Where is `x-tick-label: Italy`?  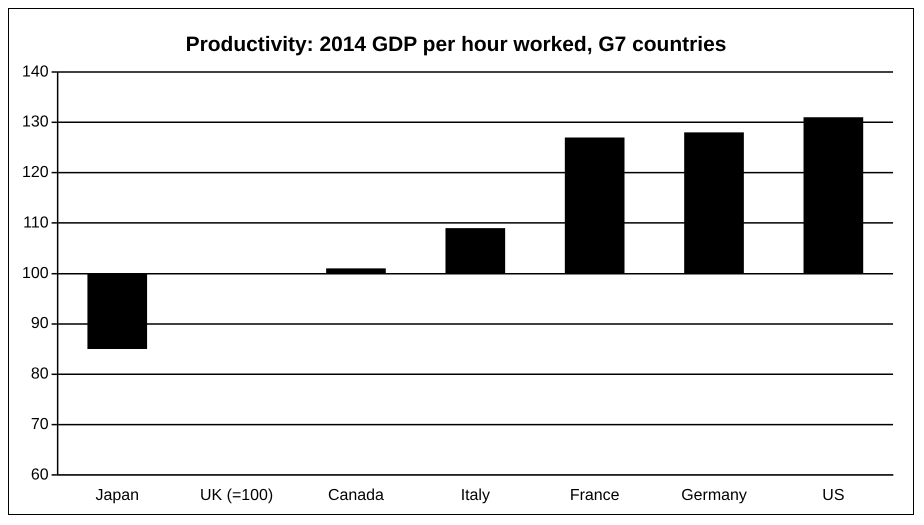
x-tick-label: Italy is located at coordinates (475, 495).